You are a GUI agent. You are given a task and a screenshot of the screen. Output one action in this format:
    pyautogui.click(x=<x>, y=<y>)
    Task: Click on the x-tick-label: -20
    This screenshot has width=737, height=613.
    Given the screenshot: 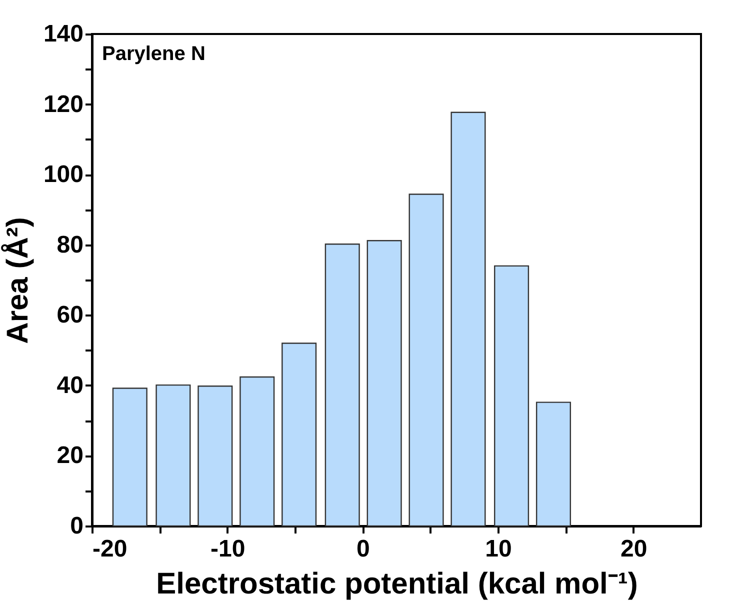 What is the action you would take?
    pyautogui.click(x=110, y=549)
    